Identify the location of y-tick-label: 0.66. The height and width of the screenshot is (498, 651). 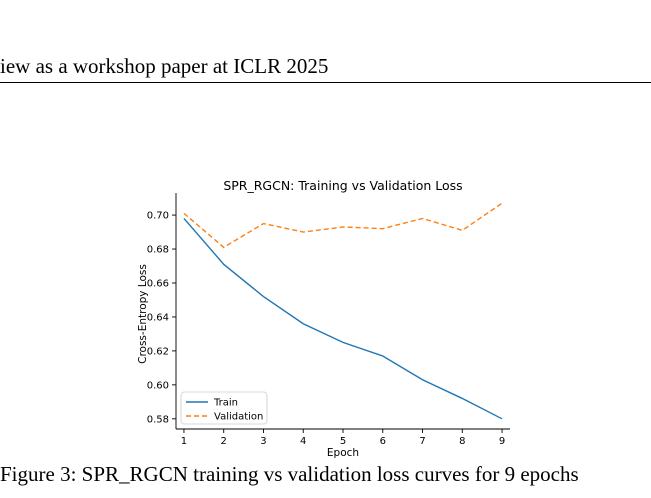
(158, 283).